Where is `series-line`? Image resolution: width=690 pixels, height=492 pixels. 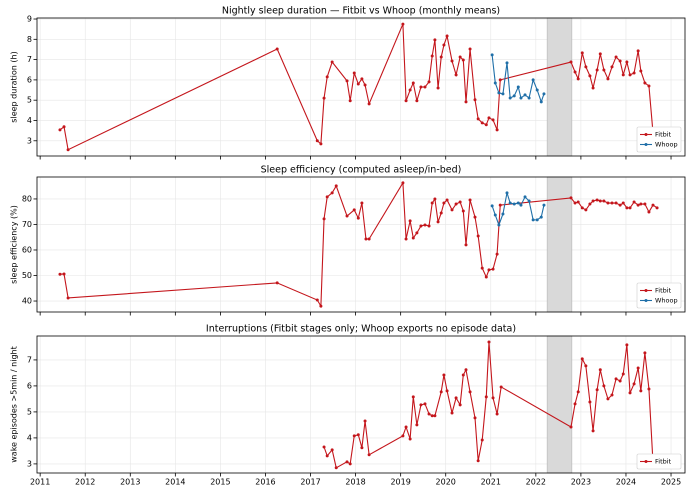 series-line is located at coordinates (518, 79).